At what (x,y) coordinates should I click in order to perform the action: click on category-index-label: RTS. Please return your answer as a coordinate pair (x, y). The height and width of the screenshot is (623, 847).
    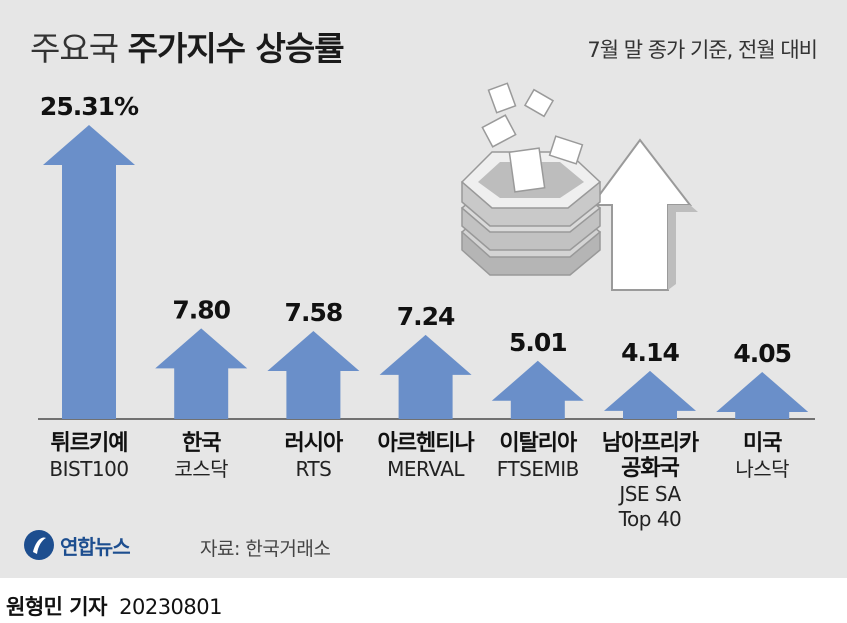
    Looking at the image, I should click on (313, 469).